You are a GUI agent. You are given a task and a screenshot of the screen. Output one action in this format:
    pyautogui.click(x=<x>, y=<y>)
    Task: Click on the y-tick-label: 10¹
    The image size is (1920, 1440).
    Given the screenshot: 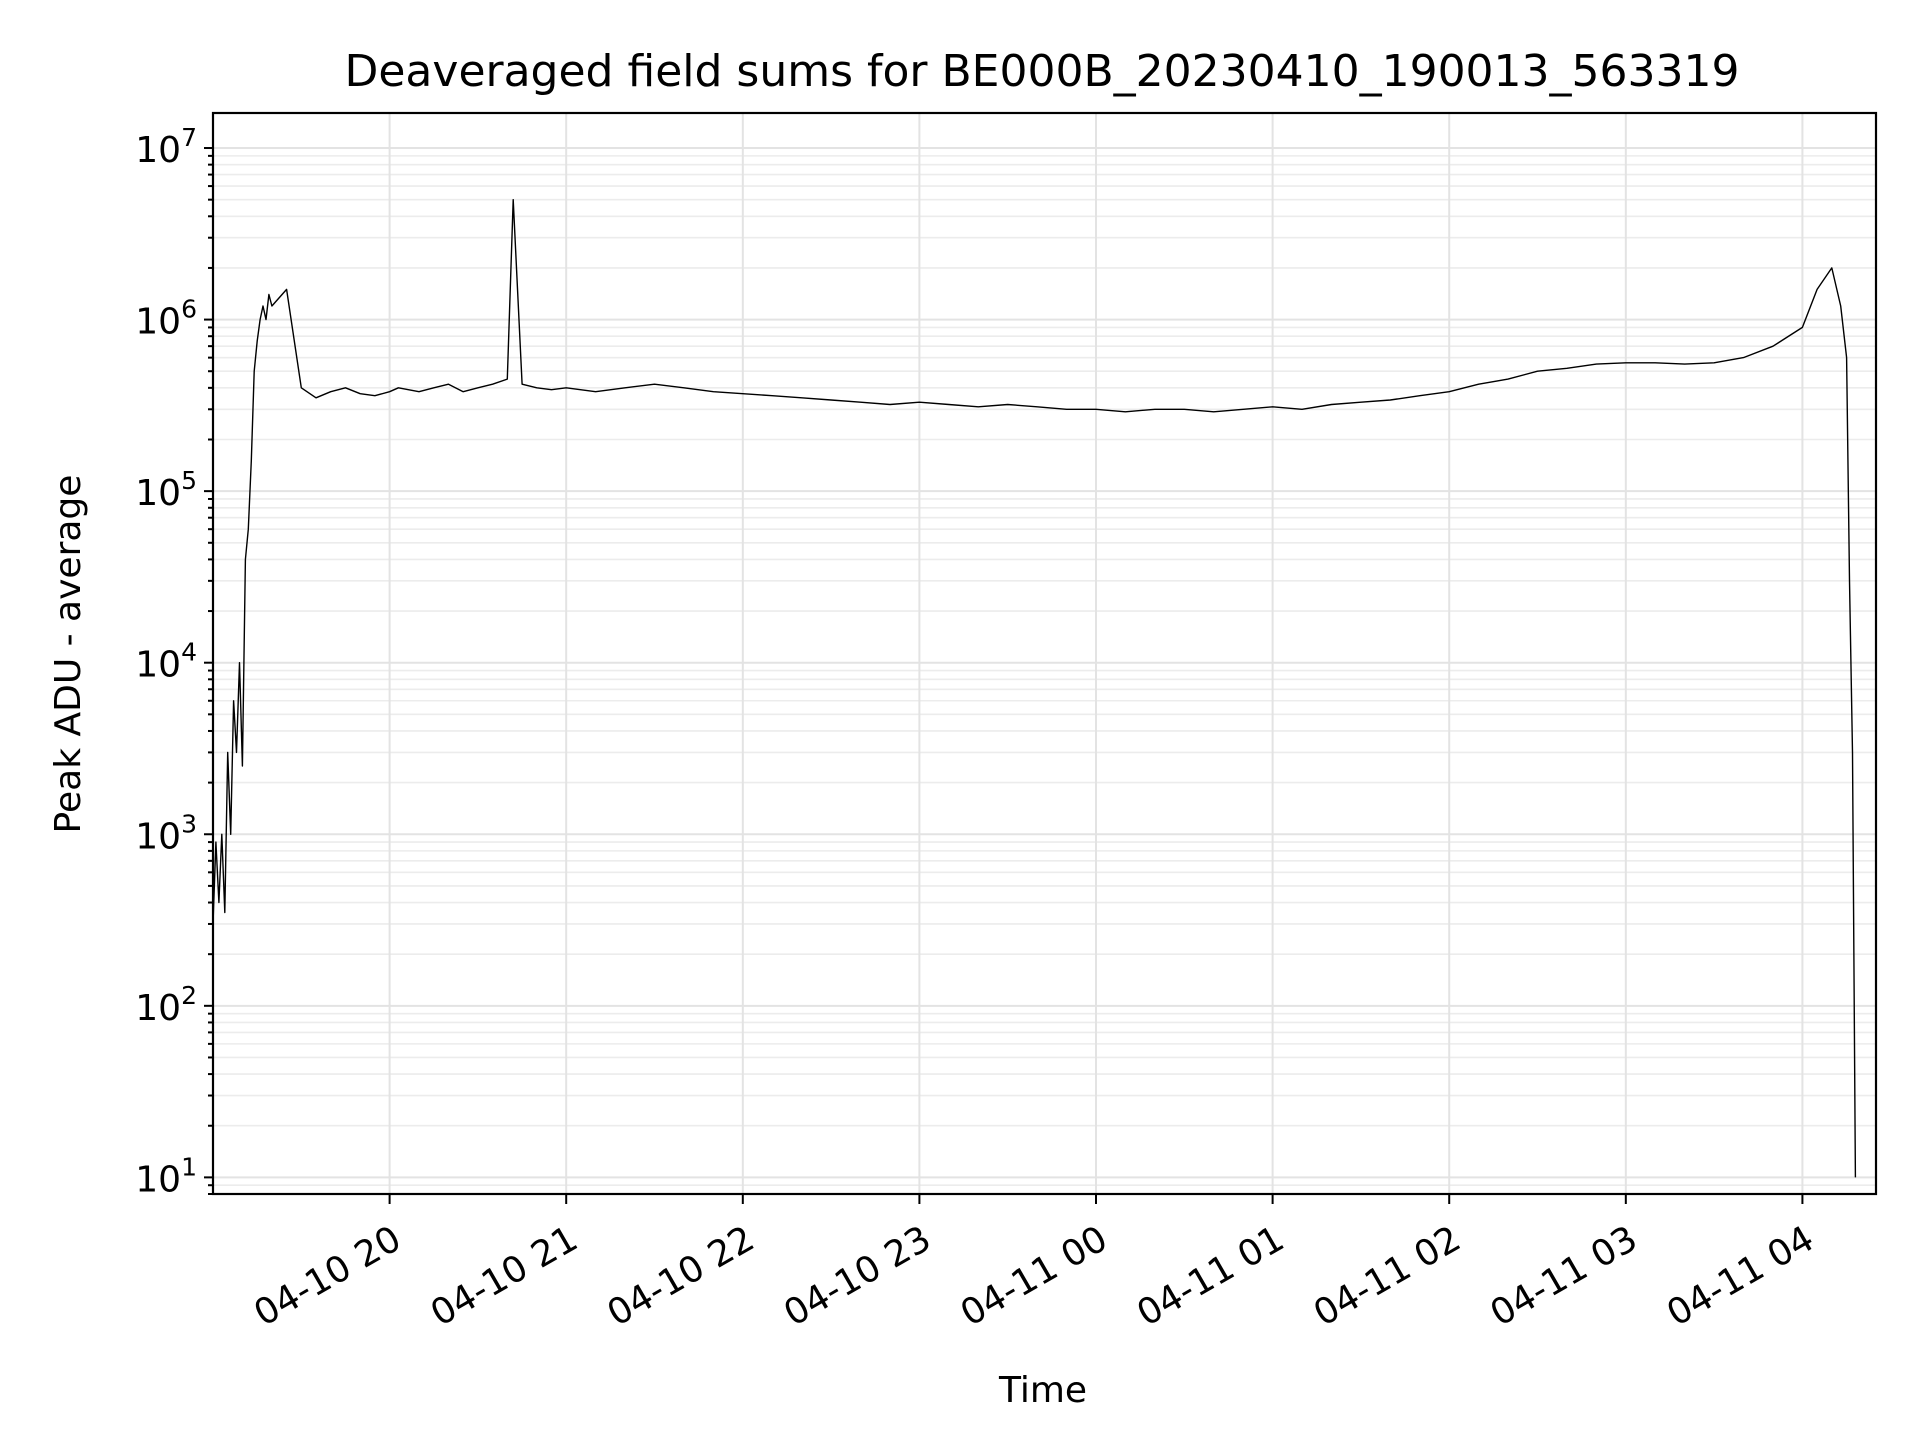 What is the action you would take?
    pyautogui.click(x=166, y=1176)
    